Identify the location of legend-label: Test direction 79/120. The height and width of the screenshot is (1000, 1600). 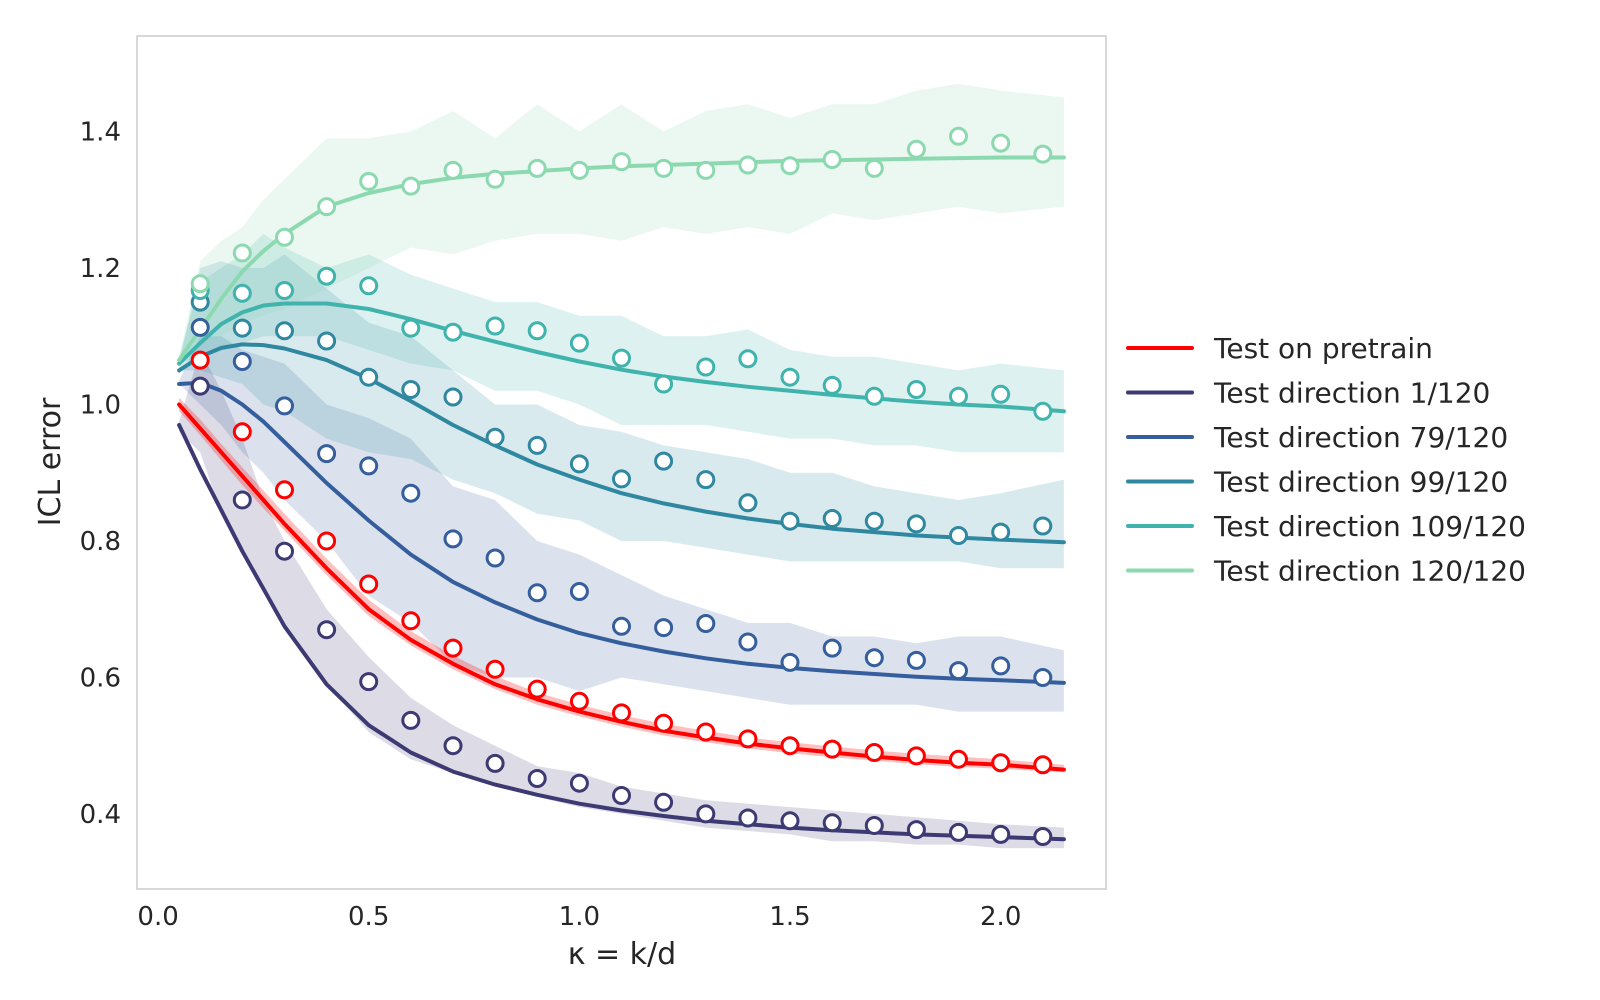
(1360, 437).